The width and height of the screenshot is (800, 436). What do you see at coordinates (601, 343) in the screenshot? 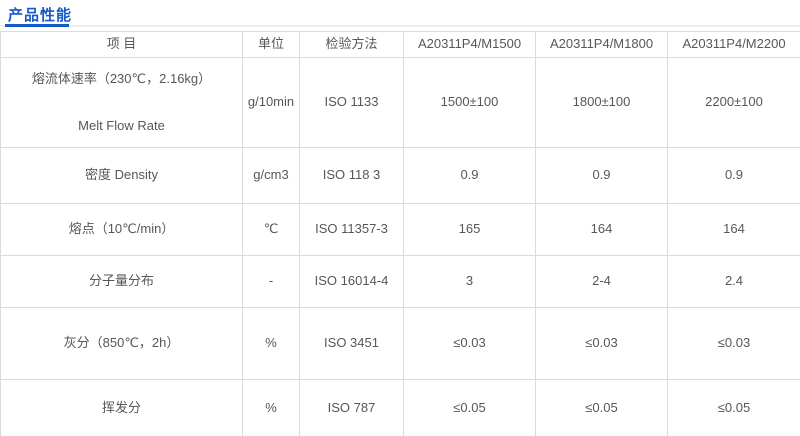
I see `cell-value-m1800: ≤0.03` at bounding box center [601, 343].